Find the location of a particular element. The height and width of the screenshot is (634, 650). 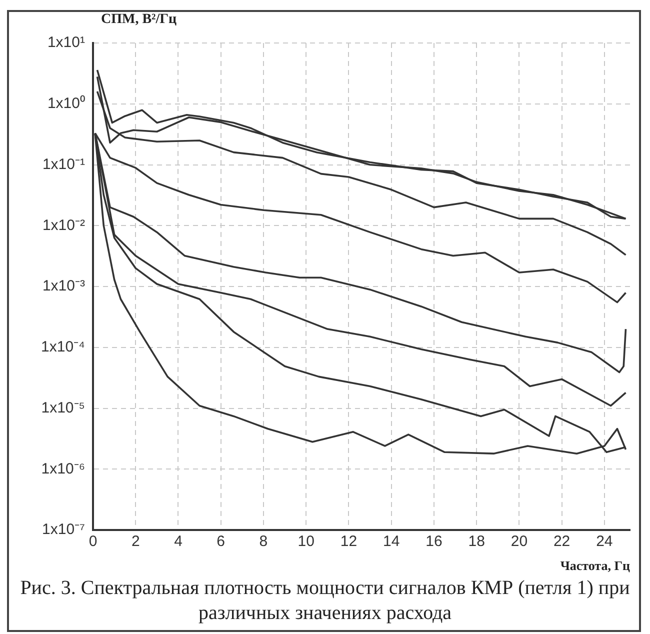

x-axis-title: Частота, Гц is located at coordinates (595, 565).